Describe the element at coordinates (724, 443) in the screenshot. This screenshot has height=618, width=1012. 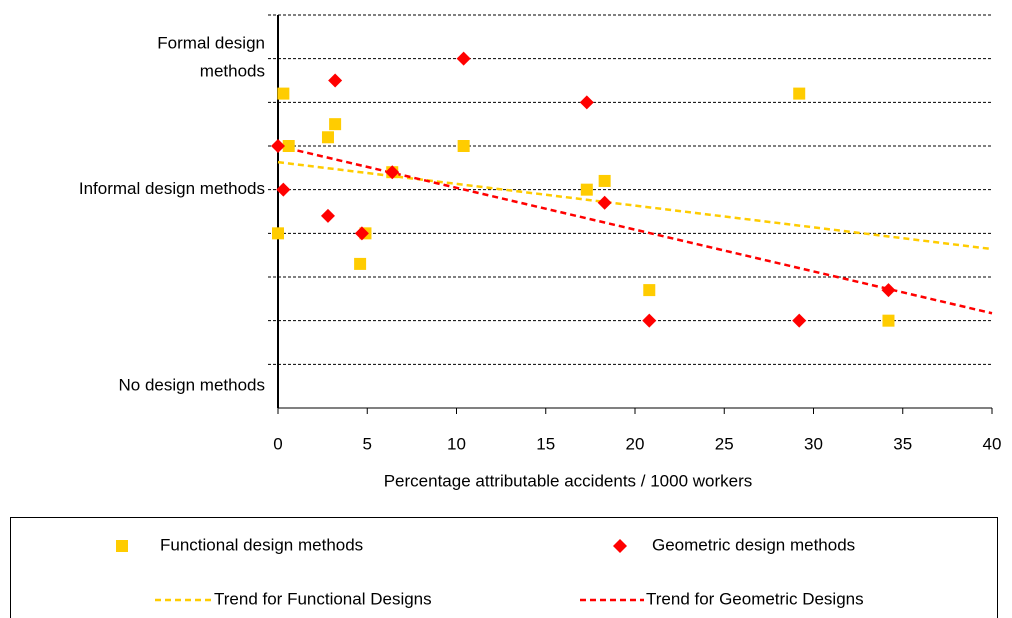
I see `x-tick-label: 25` at that location.